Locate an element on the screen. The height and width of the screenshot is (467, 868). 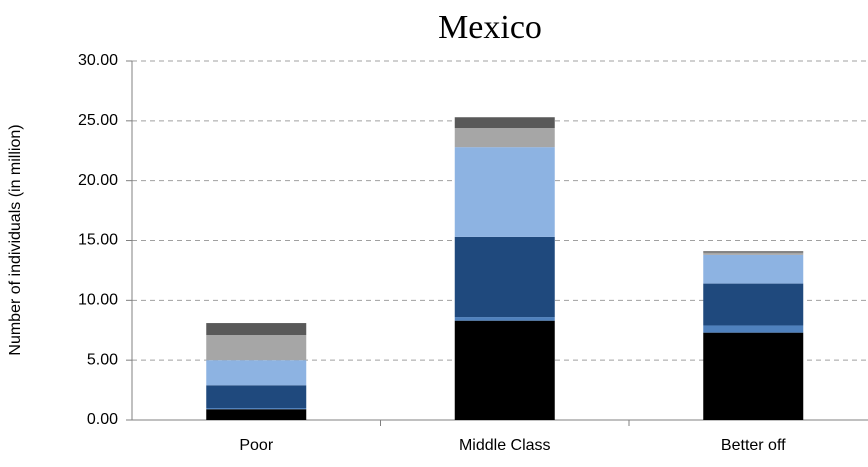
y-tick-label: 15.00 is located at coordinates (98, 240).